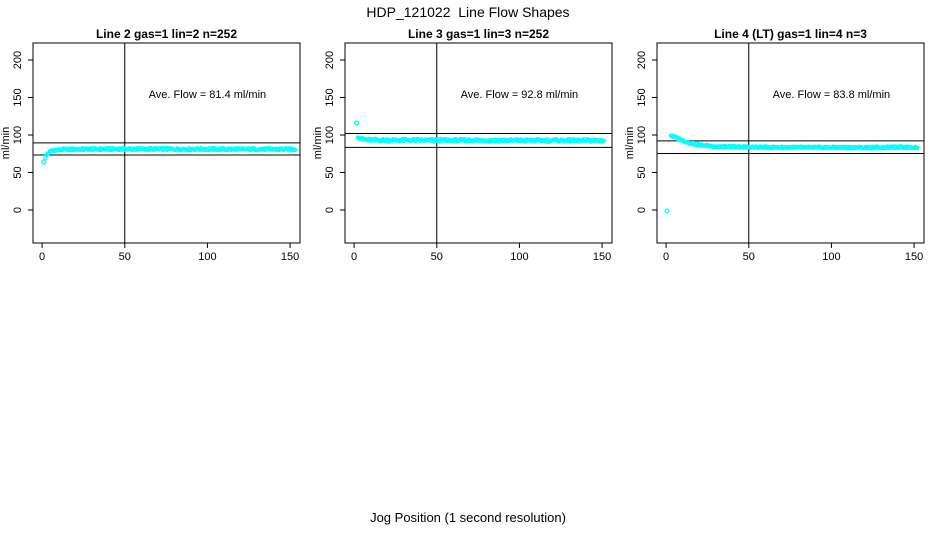 Image resolution: width=936 pixels, height=540 pixels. I want to click on figure-title: HDP_121022 Line Flow Shapes, so click(468, 12).